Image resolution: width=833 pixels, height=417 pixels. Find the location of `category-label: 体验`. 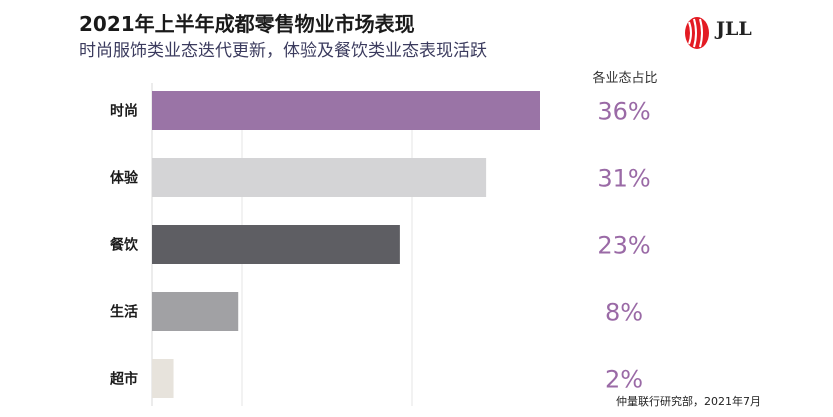

category-label: 体验 is located at coordinates (124, 178).